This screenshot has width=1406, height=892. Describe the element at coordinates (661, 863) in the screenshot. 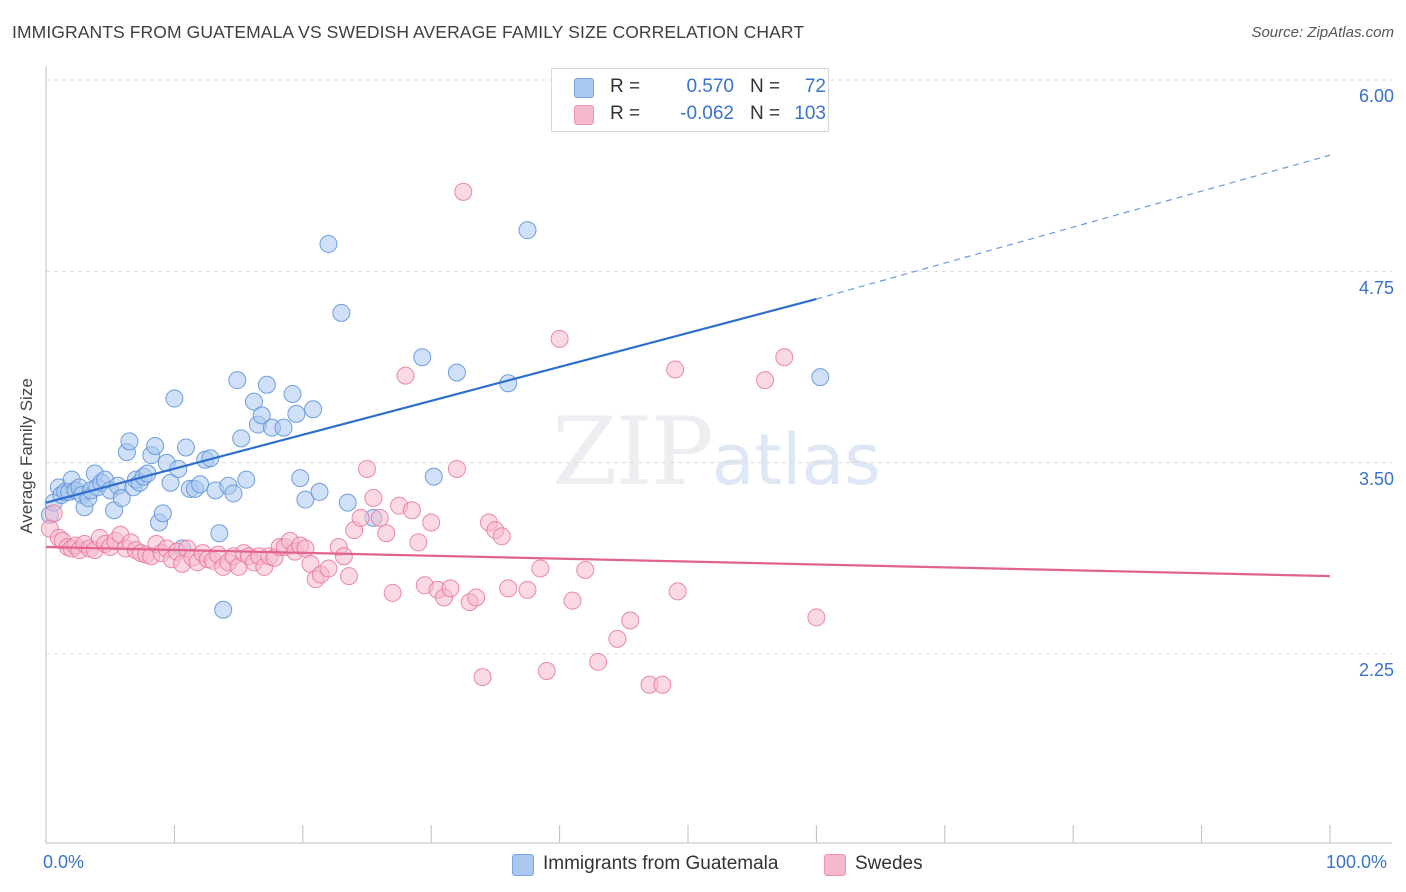

I see `legend-label: Immigrants from Guatemala` at that location.